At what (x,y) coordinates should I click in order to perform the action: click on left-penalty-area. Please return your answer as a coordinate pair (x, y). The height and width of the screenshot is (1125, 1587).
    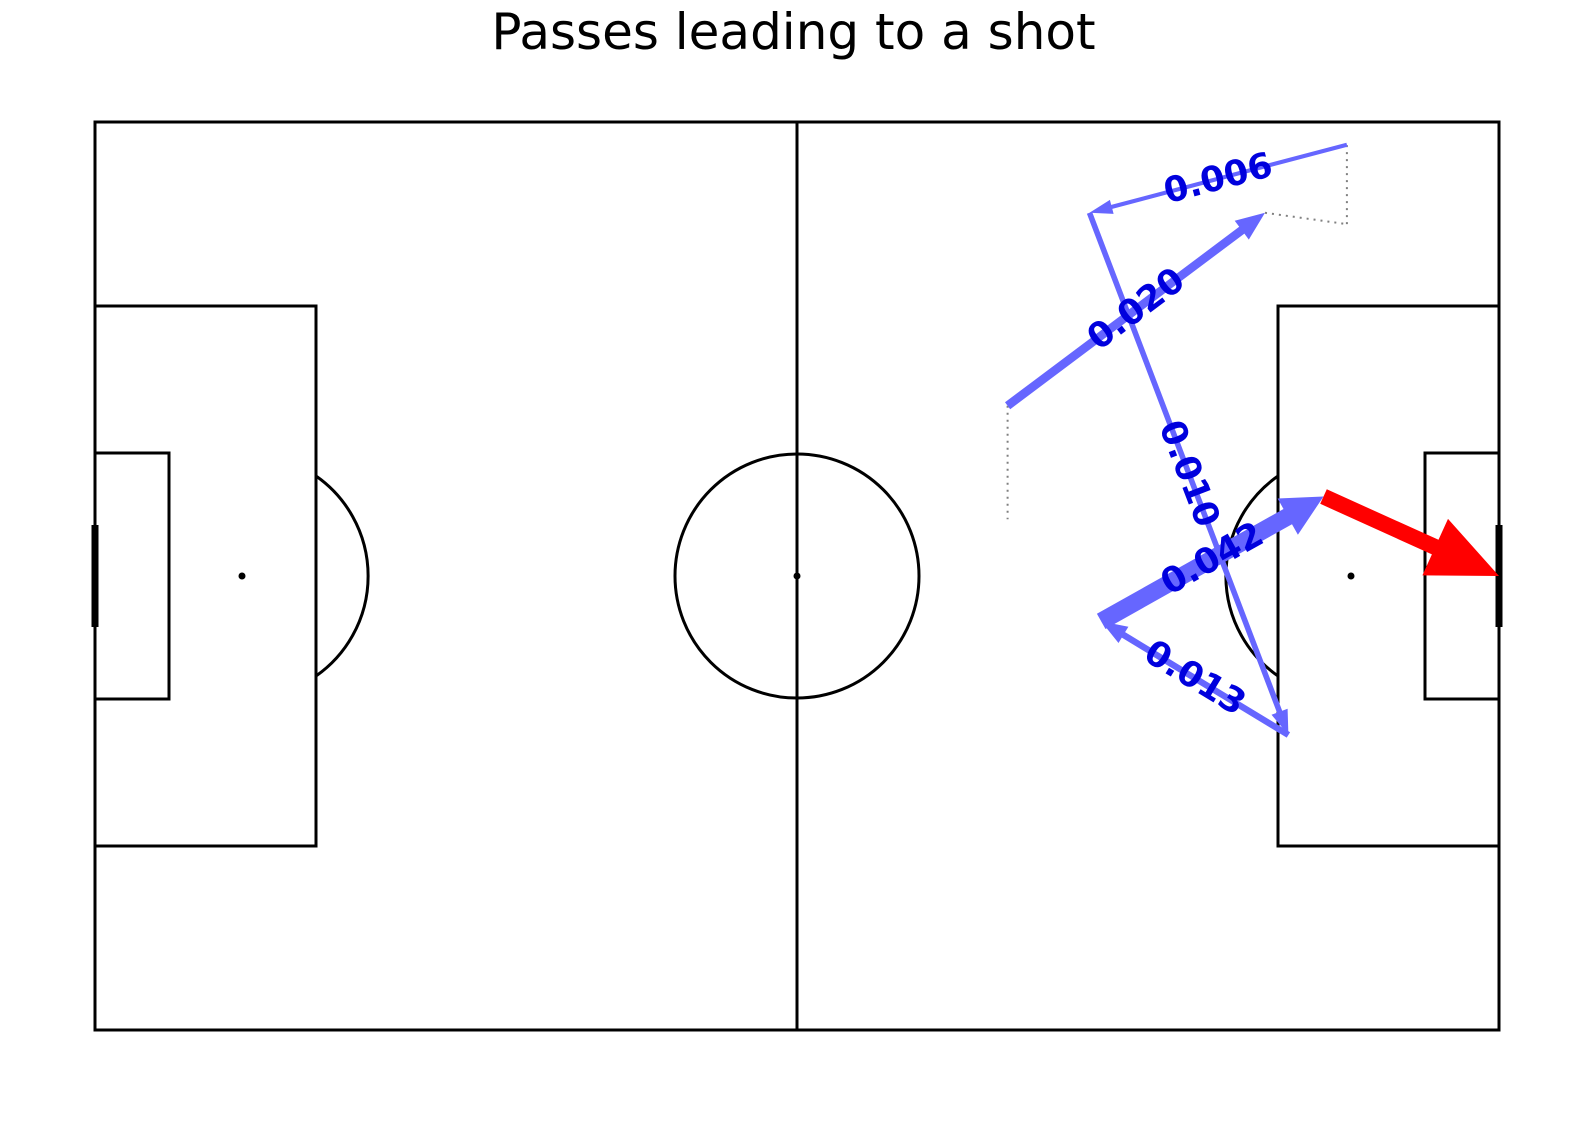
    Looking at the image, I should click on (205, 576).